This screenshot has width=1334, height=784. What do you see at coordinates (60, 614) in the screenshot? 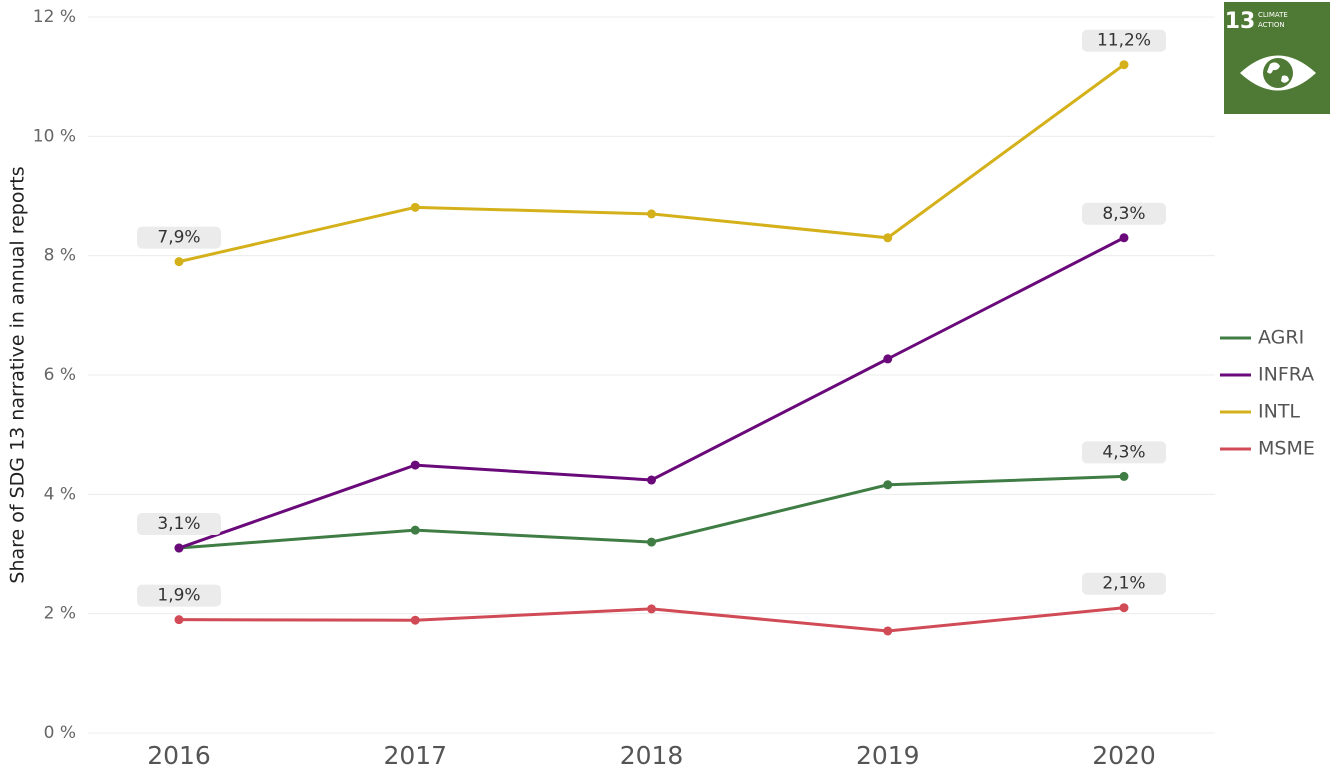
I see `y-tick-label: 2 %` at bounding box center [60, 614].